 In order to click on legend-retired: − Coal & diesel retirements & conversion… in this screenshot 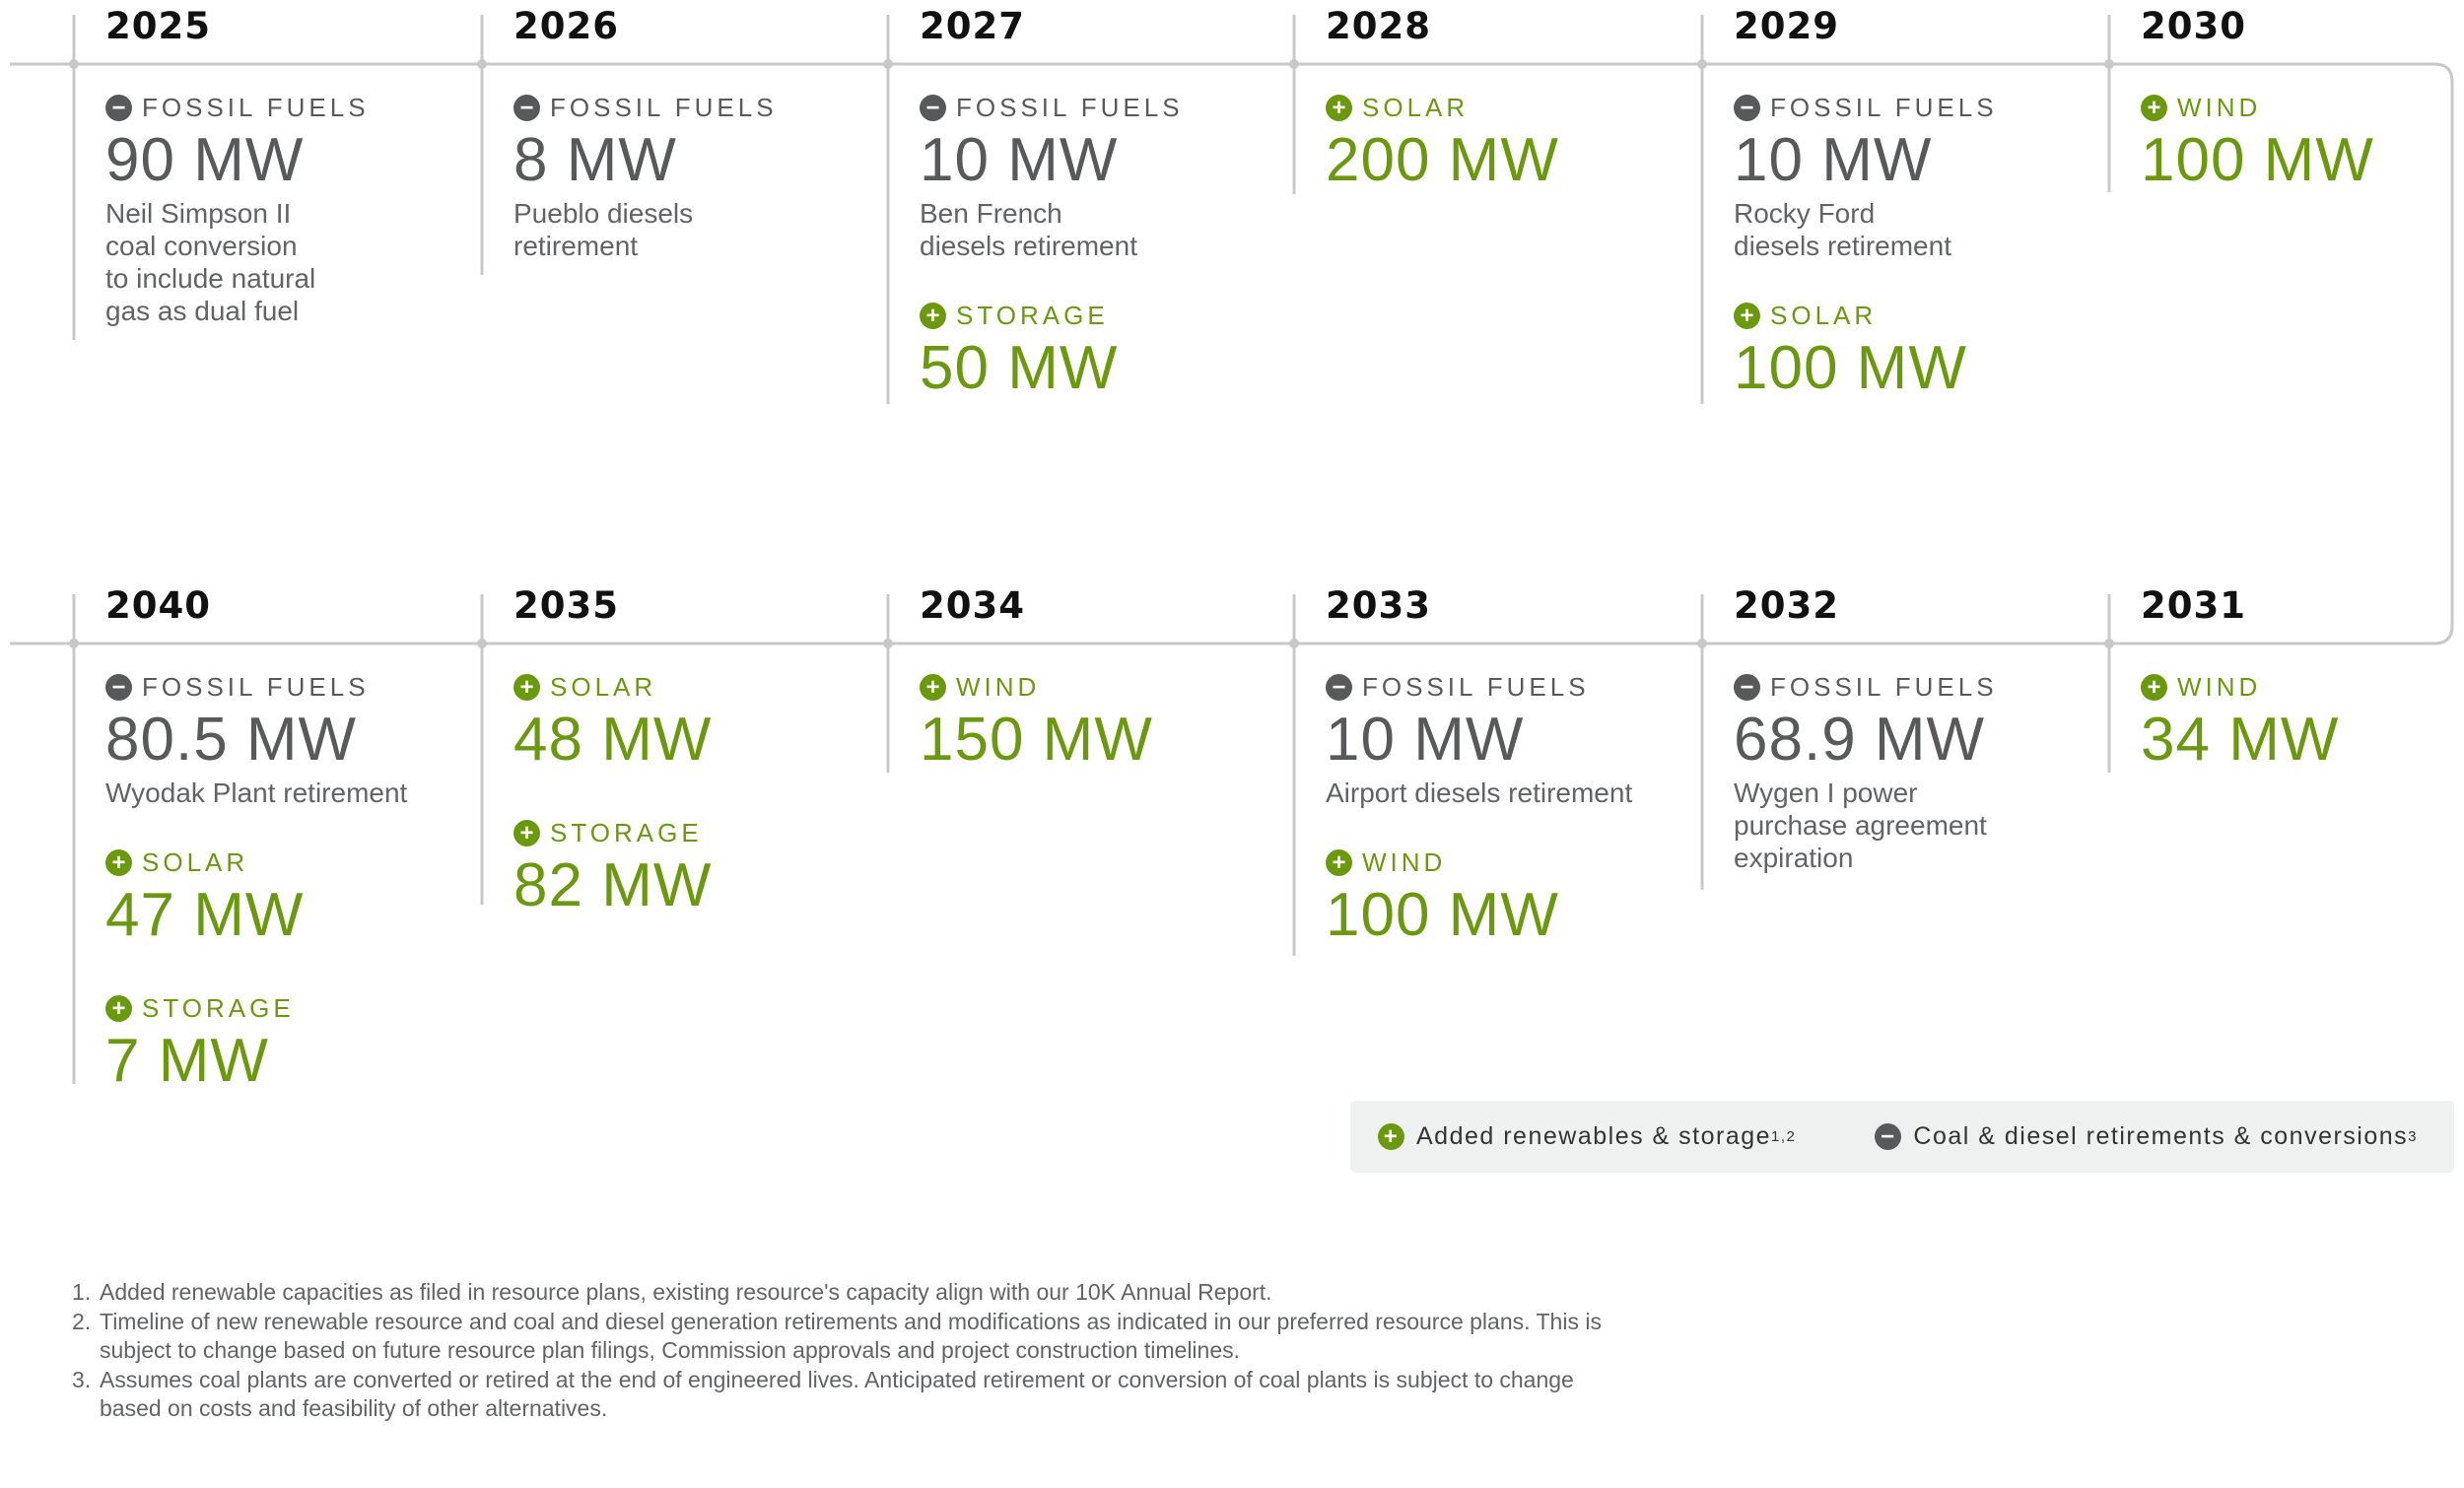, I will do `click(2146, 1136)`.